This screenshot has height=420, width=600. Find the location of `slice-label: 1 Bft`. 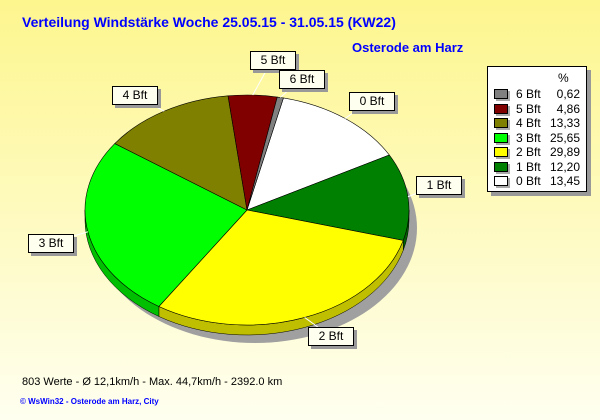

slice-label: 1 Bft is located at coordinates (439, 185).